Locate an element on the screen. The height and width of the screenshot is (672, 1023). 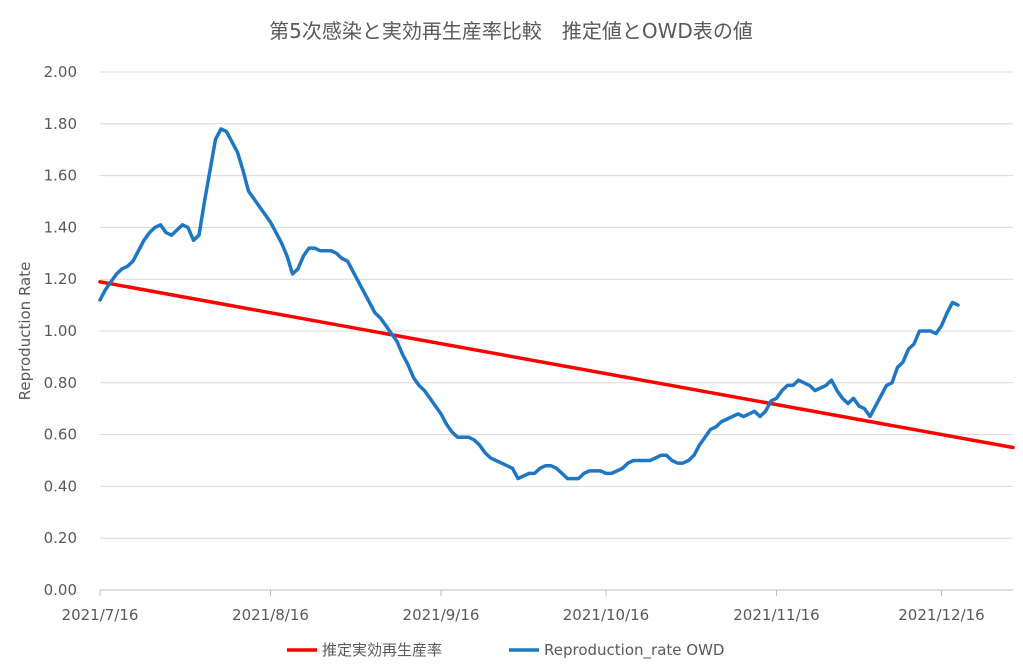
x-tick-label: 2021/11/16 is located at coordinates (776, 615).